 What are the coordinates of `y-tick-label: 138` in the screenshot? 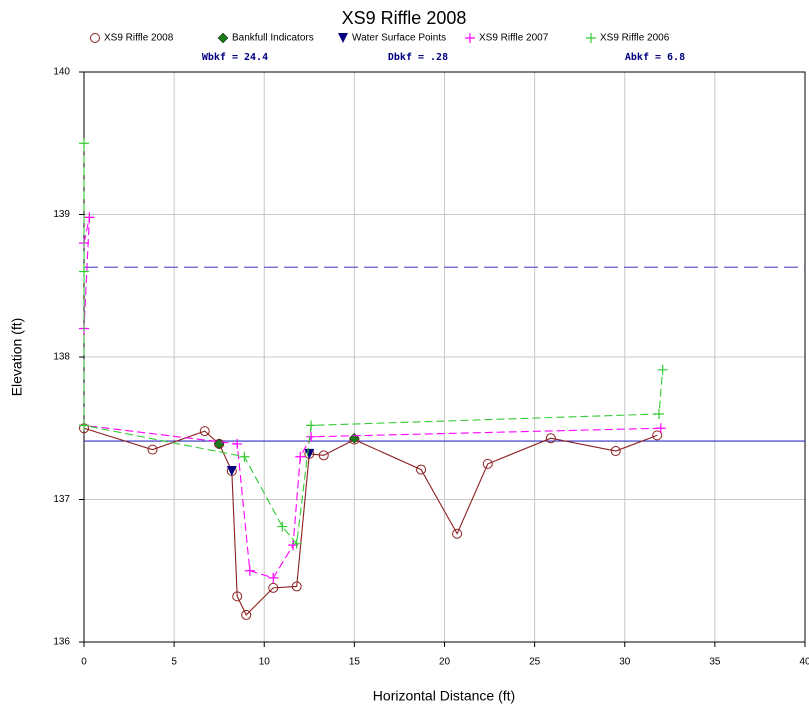 It's located at (61, 357).